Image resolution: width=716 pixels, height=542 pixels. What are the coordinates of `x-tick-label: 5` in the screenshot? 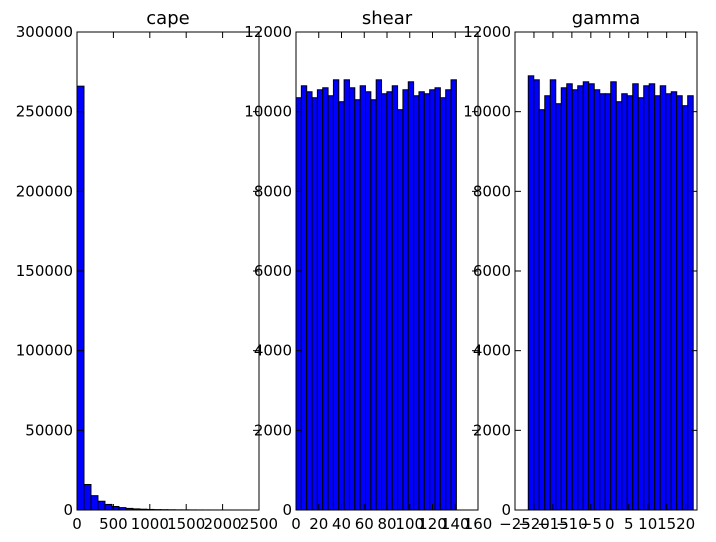 It's located at (629, 524).